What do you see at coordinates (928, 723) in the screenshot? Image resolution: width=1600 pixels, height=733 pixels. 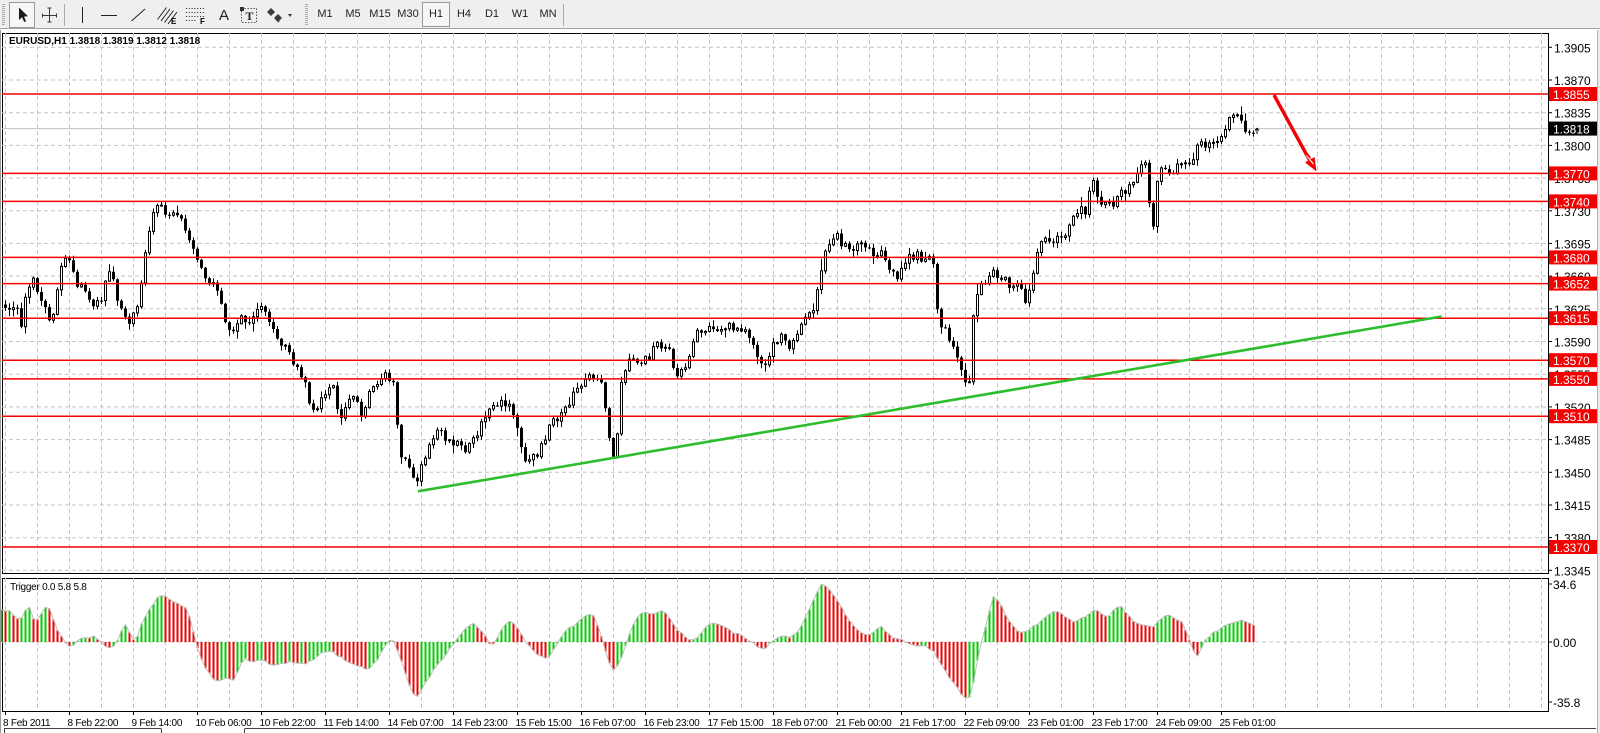 I see `svg-text: 21 Feb 17:00` at bounding box center [928, 723].